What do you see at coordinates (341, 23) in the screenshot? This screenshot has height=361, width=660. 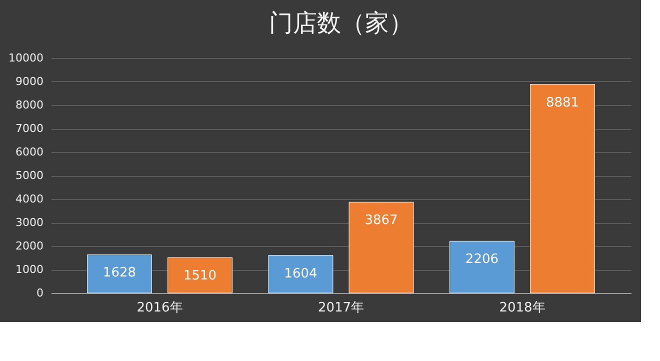 I see `chart-title: 门店数（家）` at bounding box center [341, 23].